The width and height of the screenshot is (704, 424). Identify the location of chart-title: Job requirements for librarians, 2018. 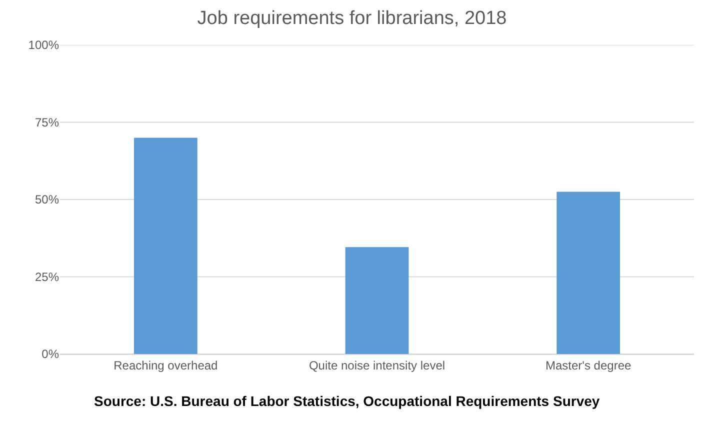
(352, 18).